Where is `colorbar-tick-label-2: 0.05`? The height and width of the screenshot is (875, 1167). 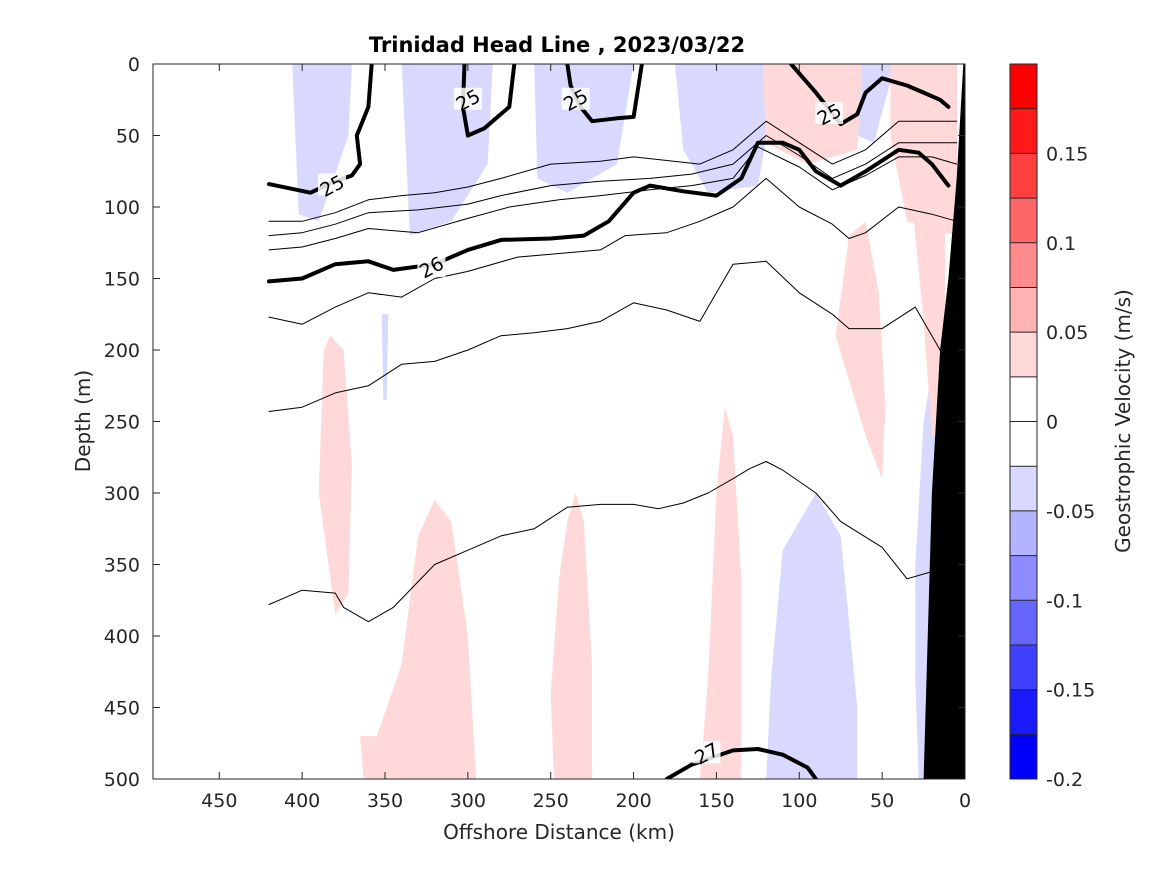
colorbar-tick-label-2: 0.05 is located at coordinates (1067, 333).